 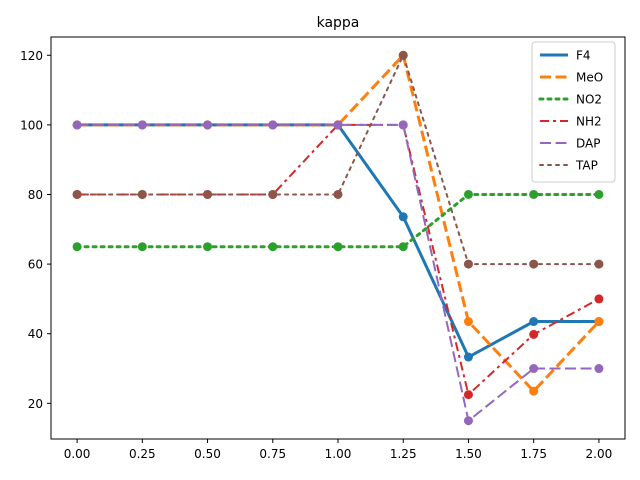 What do you see at coordinates (588, 144) in the screenshot?
I see `legend-label-dap: DAP` at bounding box center [588, 144].